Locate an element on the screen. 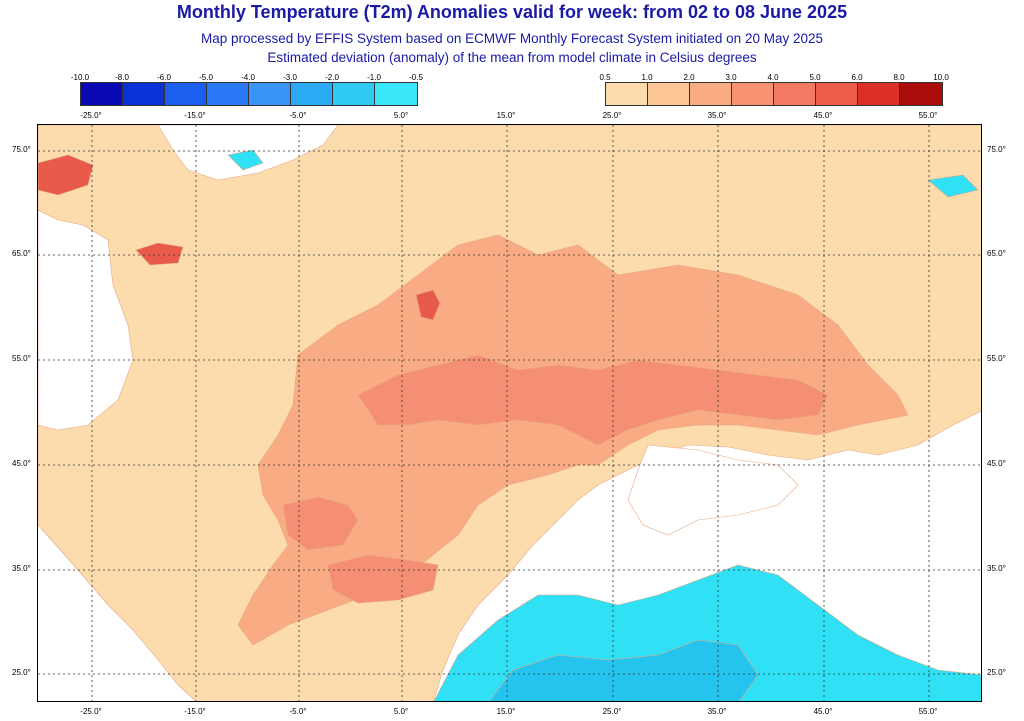 The width and height of the screenshot is (1024, 721). colorbar-tick-label: -3.0 is located at coordinates (290, 77).